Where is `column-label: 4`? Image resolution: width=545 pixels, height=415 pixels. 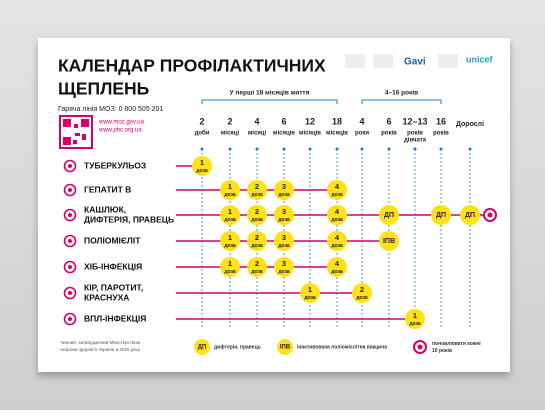
column-label: 4 is located at coordinates (256, 121).